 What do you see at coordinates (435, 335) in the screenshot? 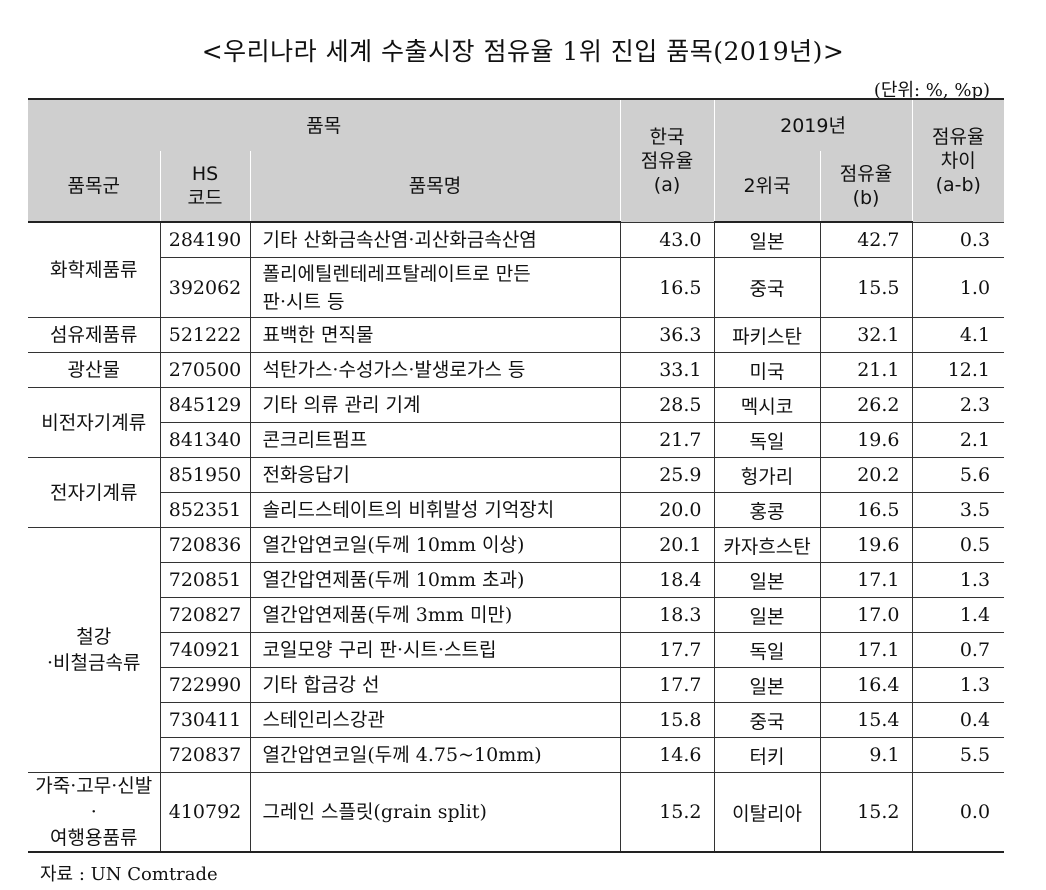
I see `item-name-cell: 표백한 면직물` at bounding box center [435, 335].